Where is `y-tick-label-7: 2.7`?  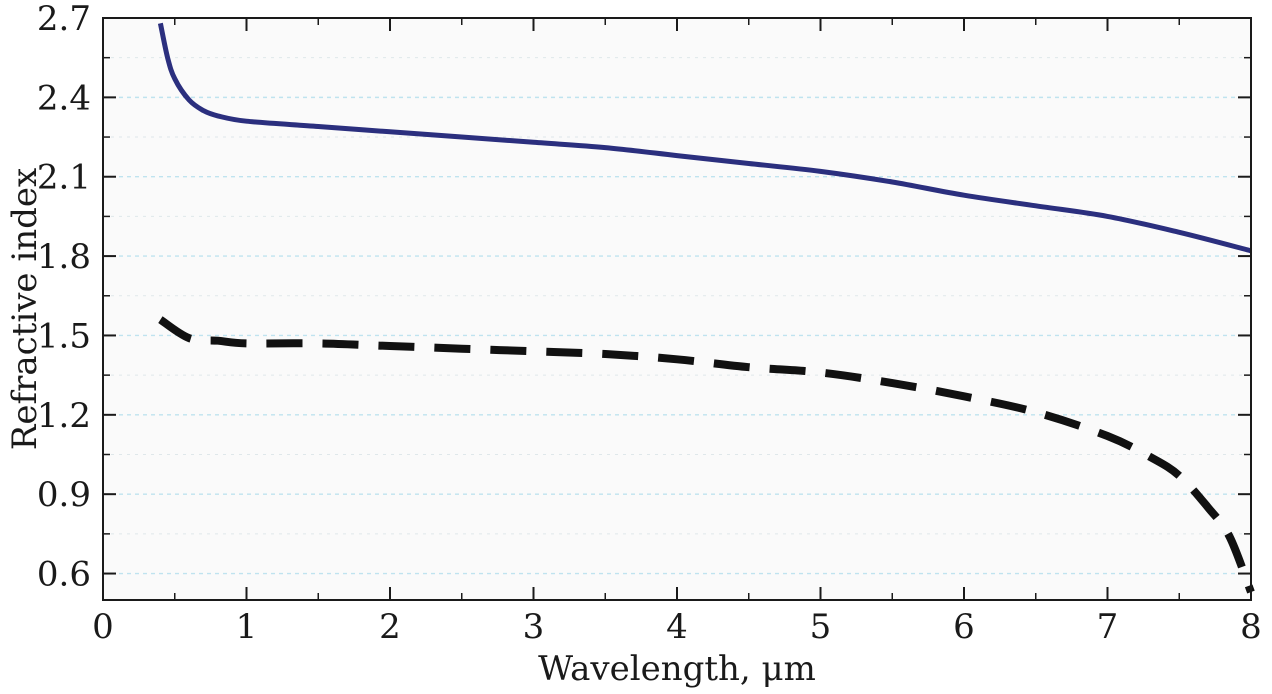 y-tick-label-7: 2.7 is located at coordinates (64, 19).